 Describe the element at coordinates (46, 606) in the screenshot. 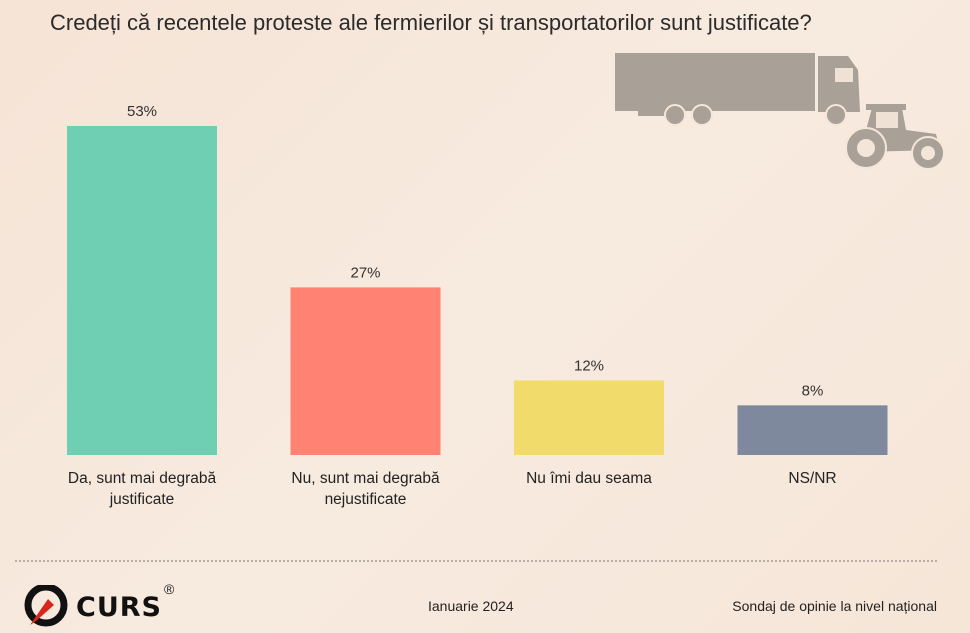

I see `curs-logo-icon` at that location.